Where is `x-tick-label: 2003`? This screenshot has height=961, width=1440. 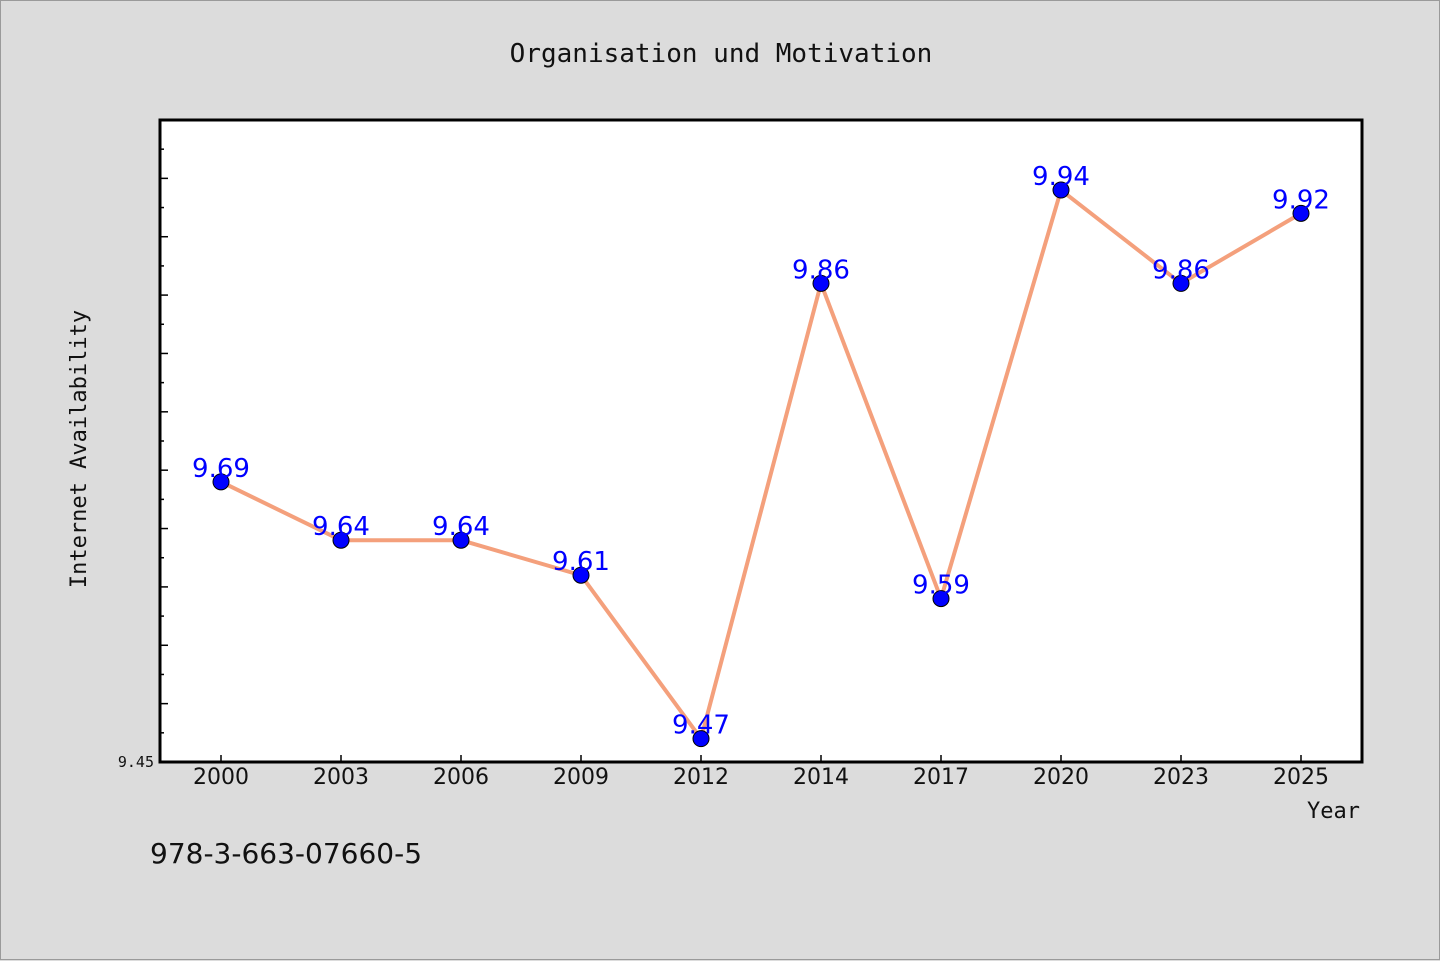 x-tick-label: 2003 is located at coordinates (341, 777).